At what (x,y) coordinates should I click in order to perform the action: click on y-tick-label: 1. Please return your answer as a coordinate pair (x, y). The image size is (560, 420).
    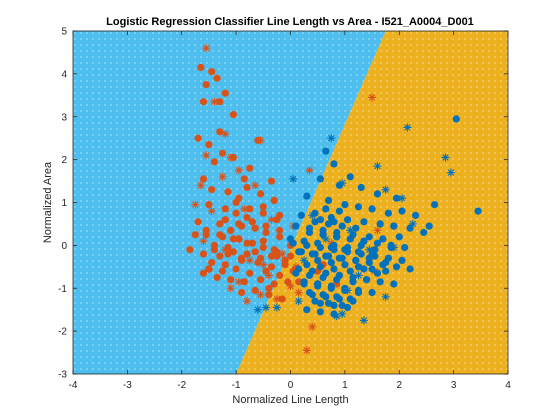
    Looking at the image, I should click on (64, 203).